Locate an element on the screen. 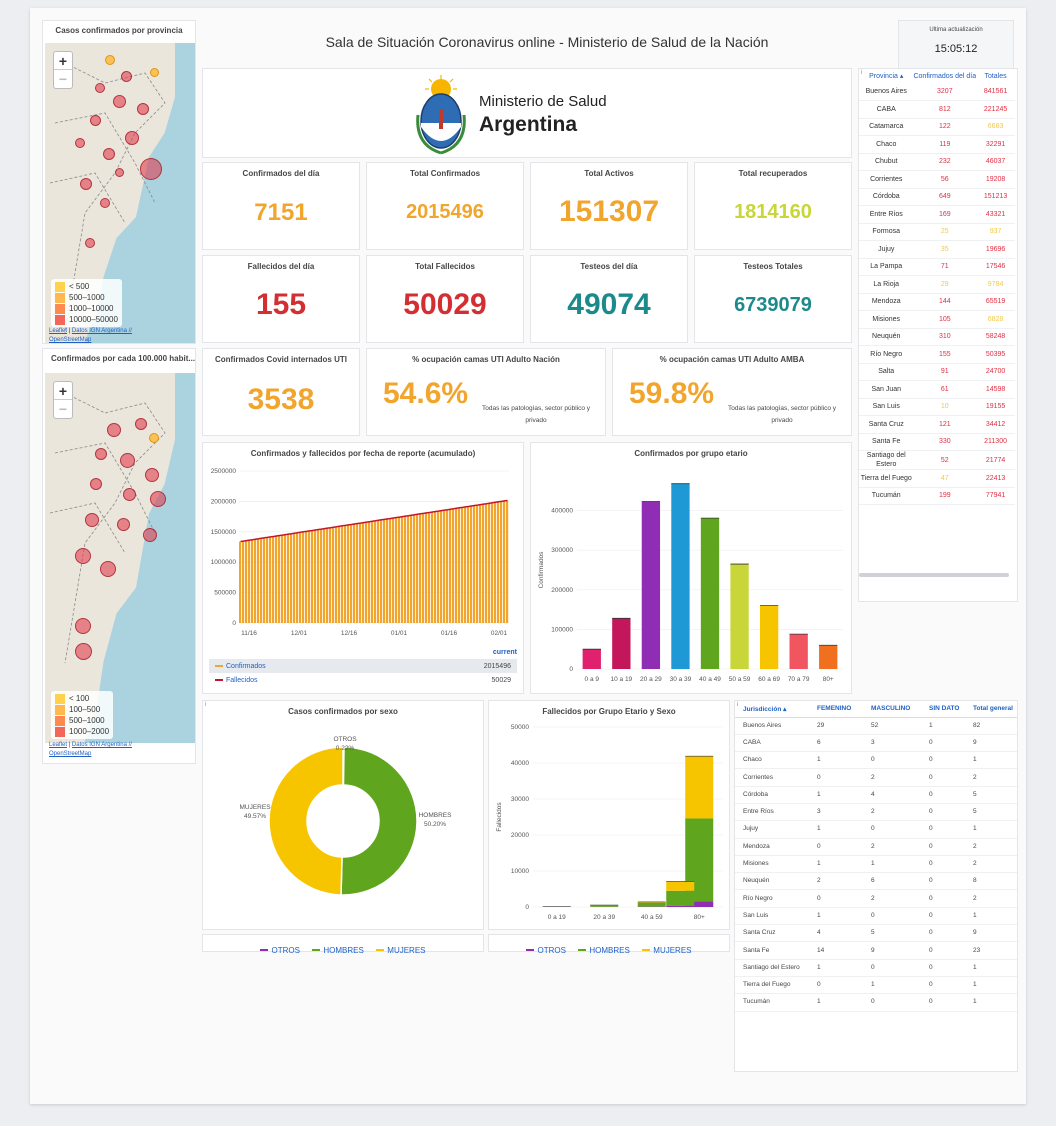 The height and width of the screenshot is (1126, 1056). table-row: La Pampa 71 17546 is located at coordinates (937, 267).